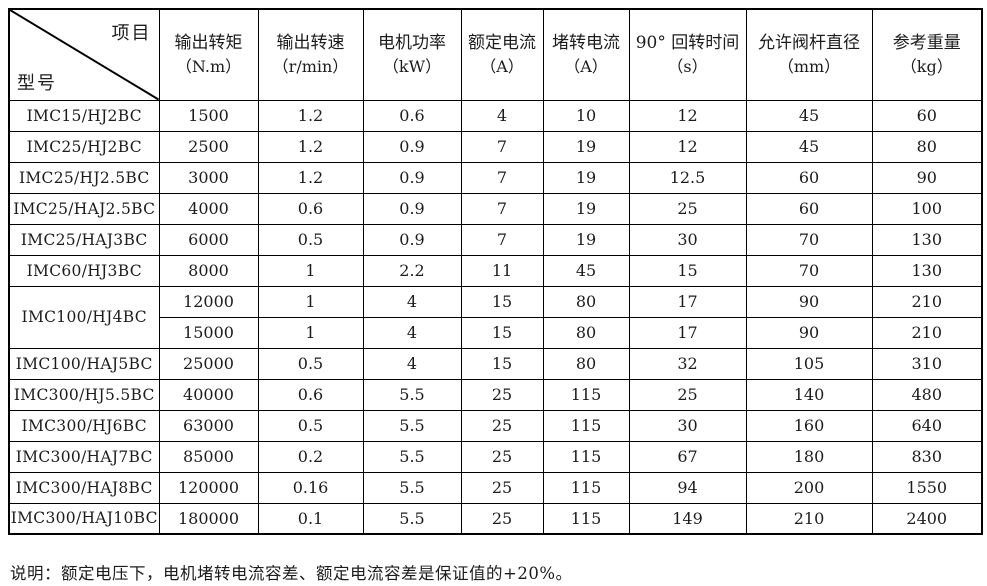 The image size is (987, 586). What do you see at coordinates (809, 115) in the screenshot?
I see `value-cell: 45` at bounding box center [809, 115].